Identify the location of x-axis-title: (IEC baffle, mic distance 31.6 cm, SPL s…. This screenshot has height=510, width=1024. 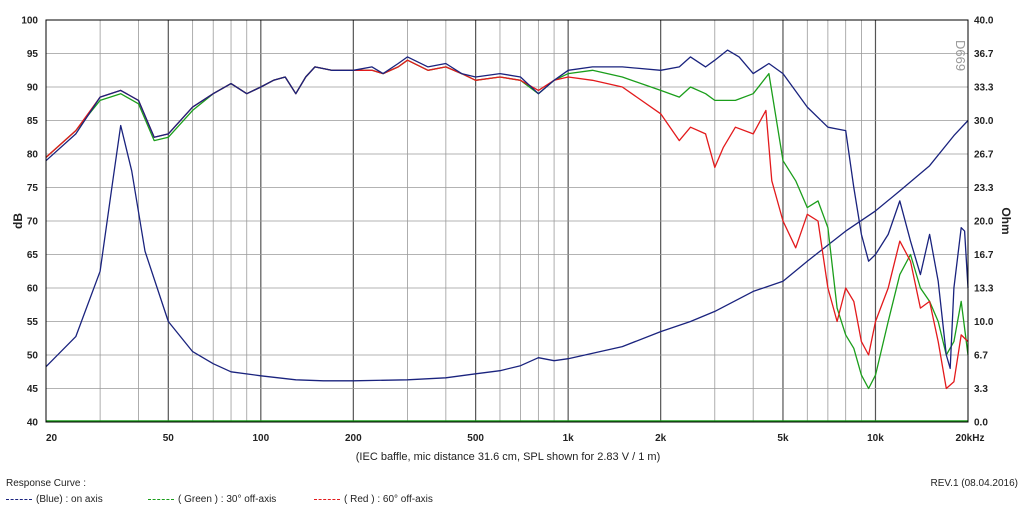
(508, 457).